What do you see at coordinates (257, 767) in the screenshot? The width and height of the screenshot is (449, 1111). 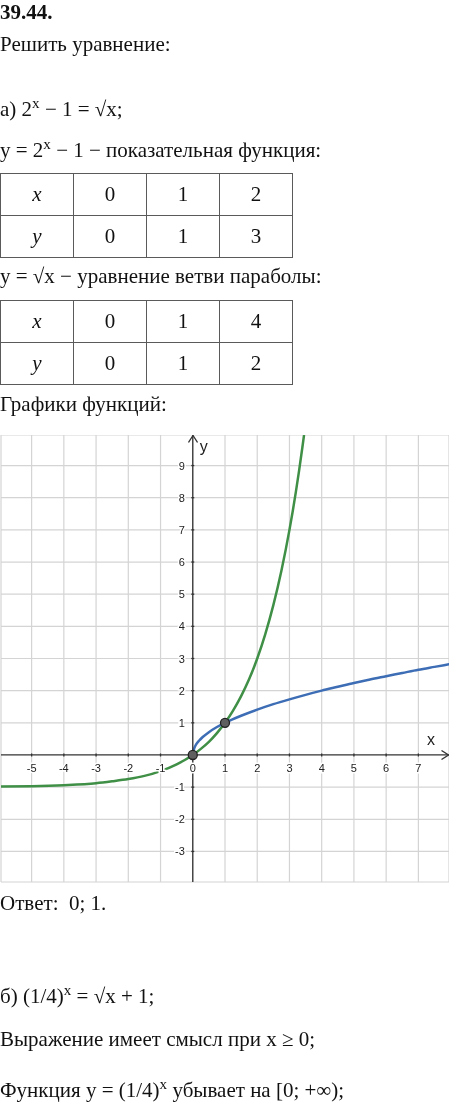 I see `x-tick-label: 2` at bounding box center [257, 767].